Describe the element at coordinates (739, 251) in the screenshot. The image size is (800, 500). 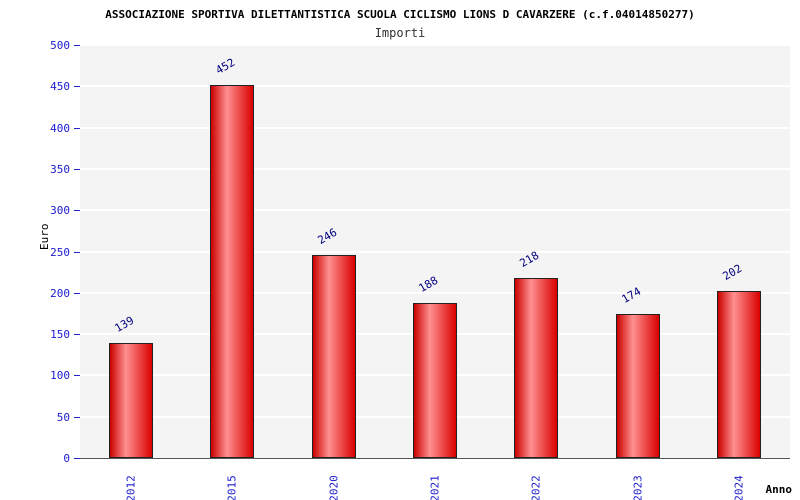
I see `bar-cell: 202` at that location.